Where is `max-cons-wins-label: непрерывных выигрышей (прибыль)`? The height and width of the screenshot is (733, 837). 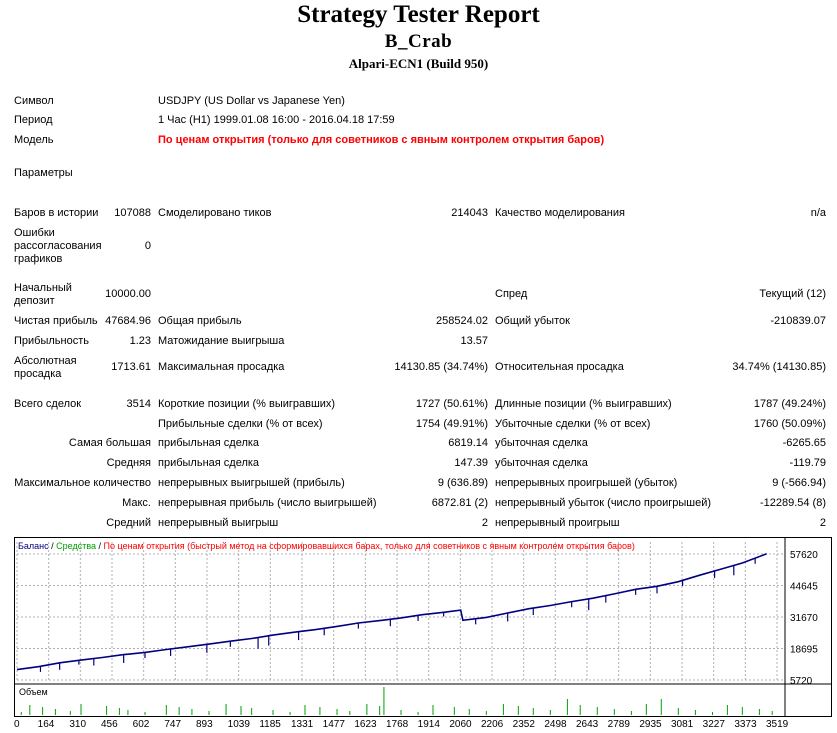
max-cons-wins-label: непрерывных выигрышей (прибыль) is located at coordinates (251, 483).